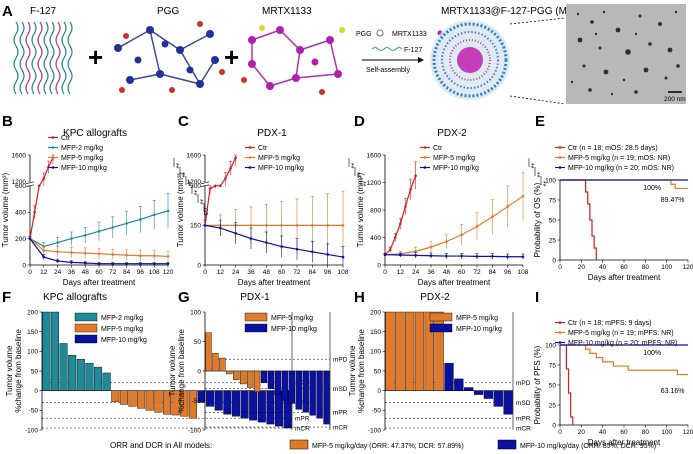 This screenshot has width=693, height=454. What do you see at coordinates (195, 226) in the screenshot?
I see `y-tick-label: 150` at bounding box center [195, 226].